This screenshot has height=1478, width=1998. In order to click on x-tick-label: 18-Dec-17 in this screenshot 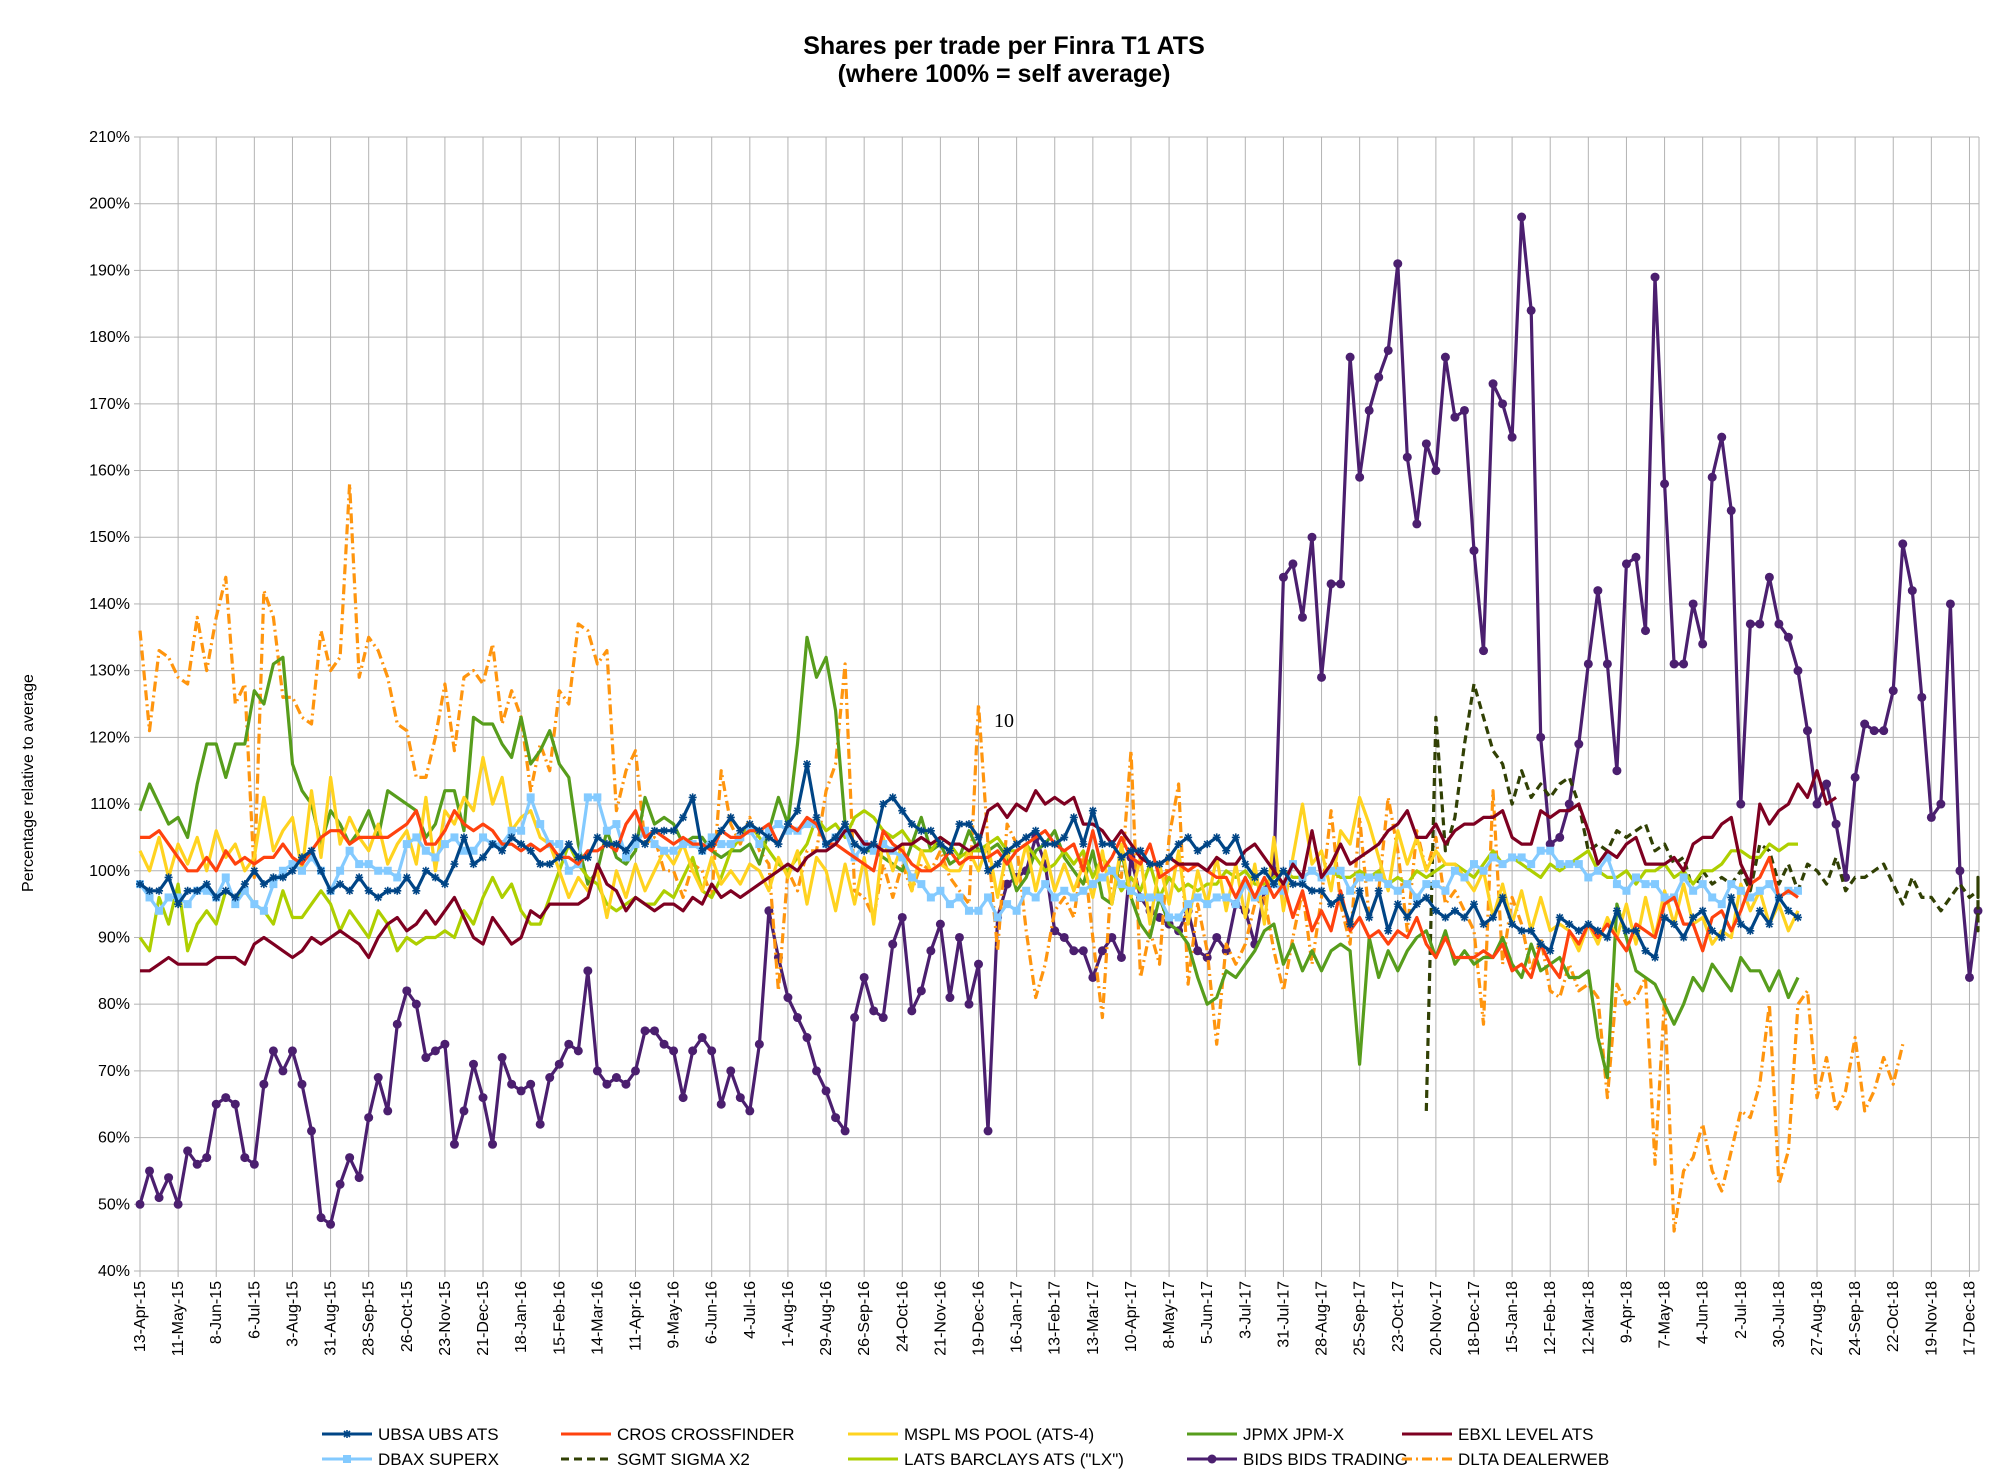, I will do `click(1474, 1318)`.